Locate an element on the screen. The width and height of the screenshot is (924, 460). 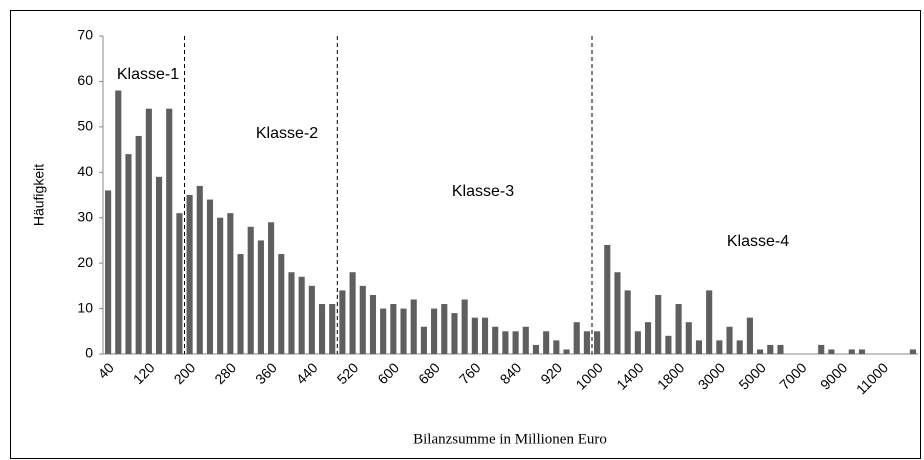
y-tick-label: 20 is located at coordinates (85, 262).